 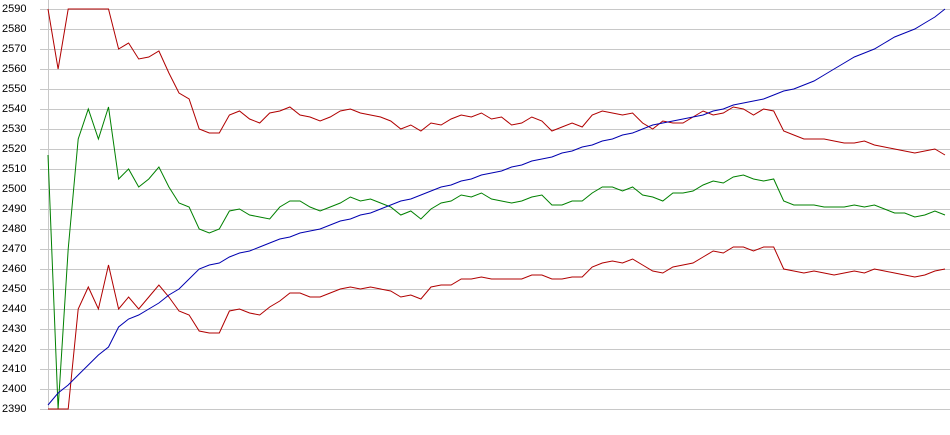 I want to click on y-tick-label: 2560, so click(x=14, y=69).